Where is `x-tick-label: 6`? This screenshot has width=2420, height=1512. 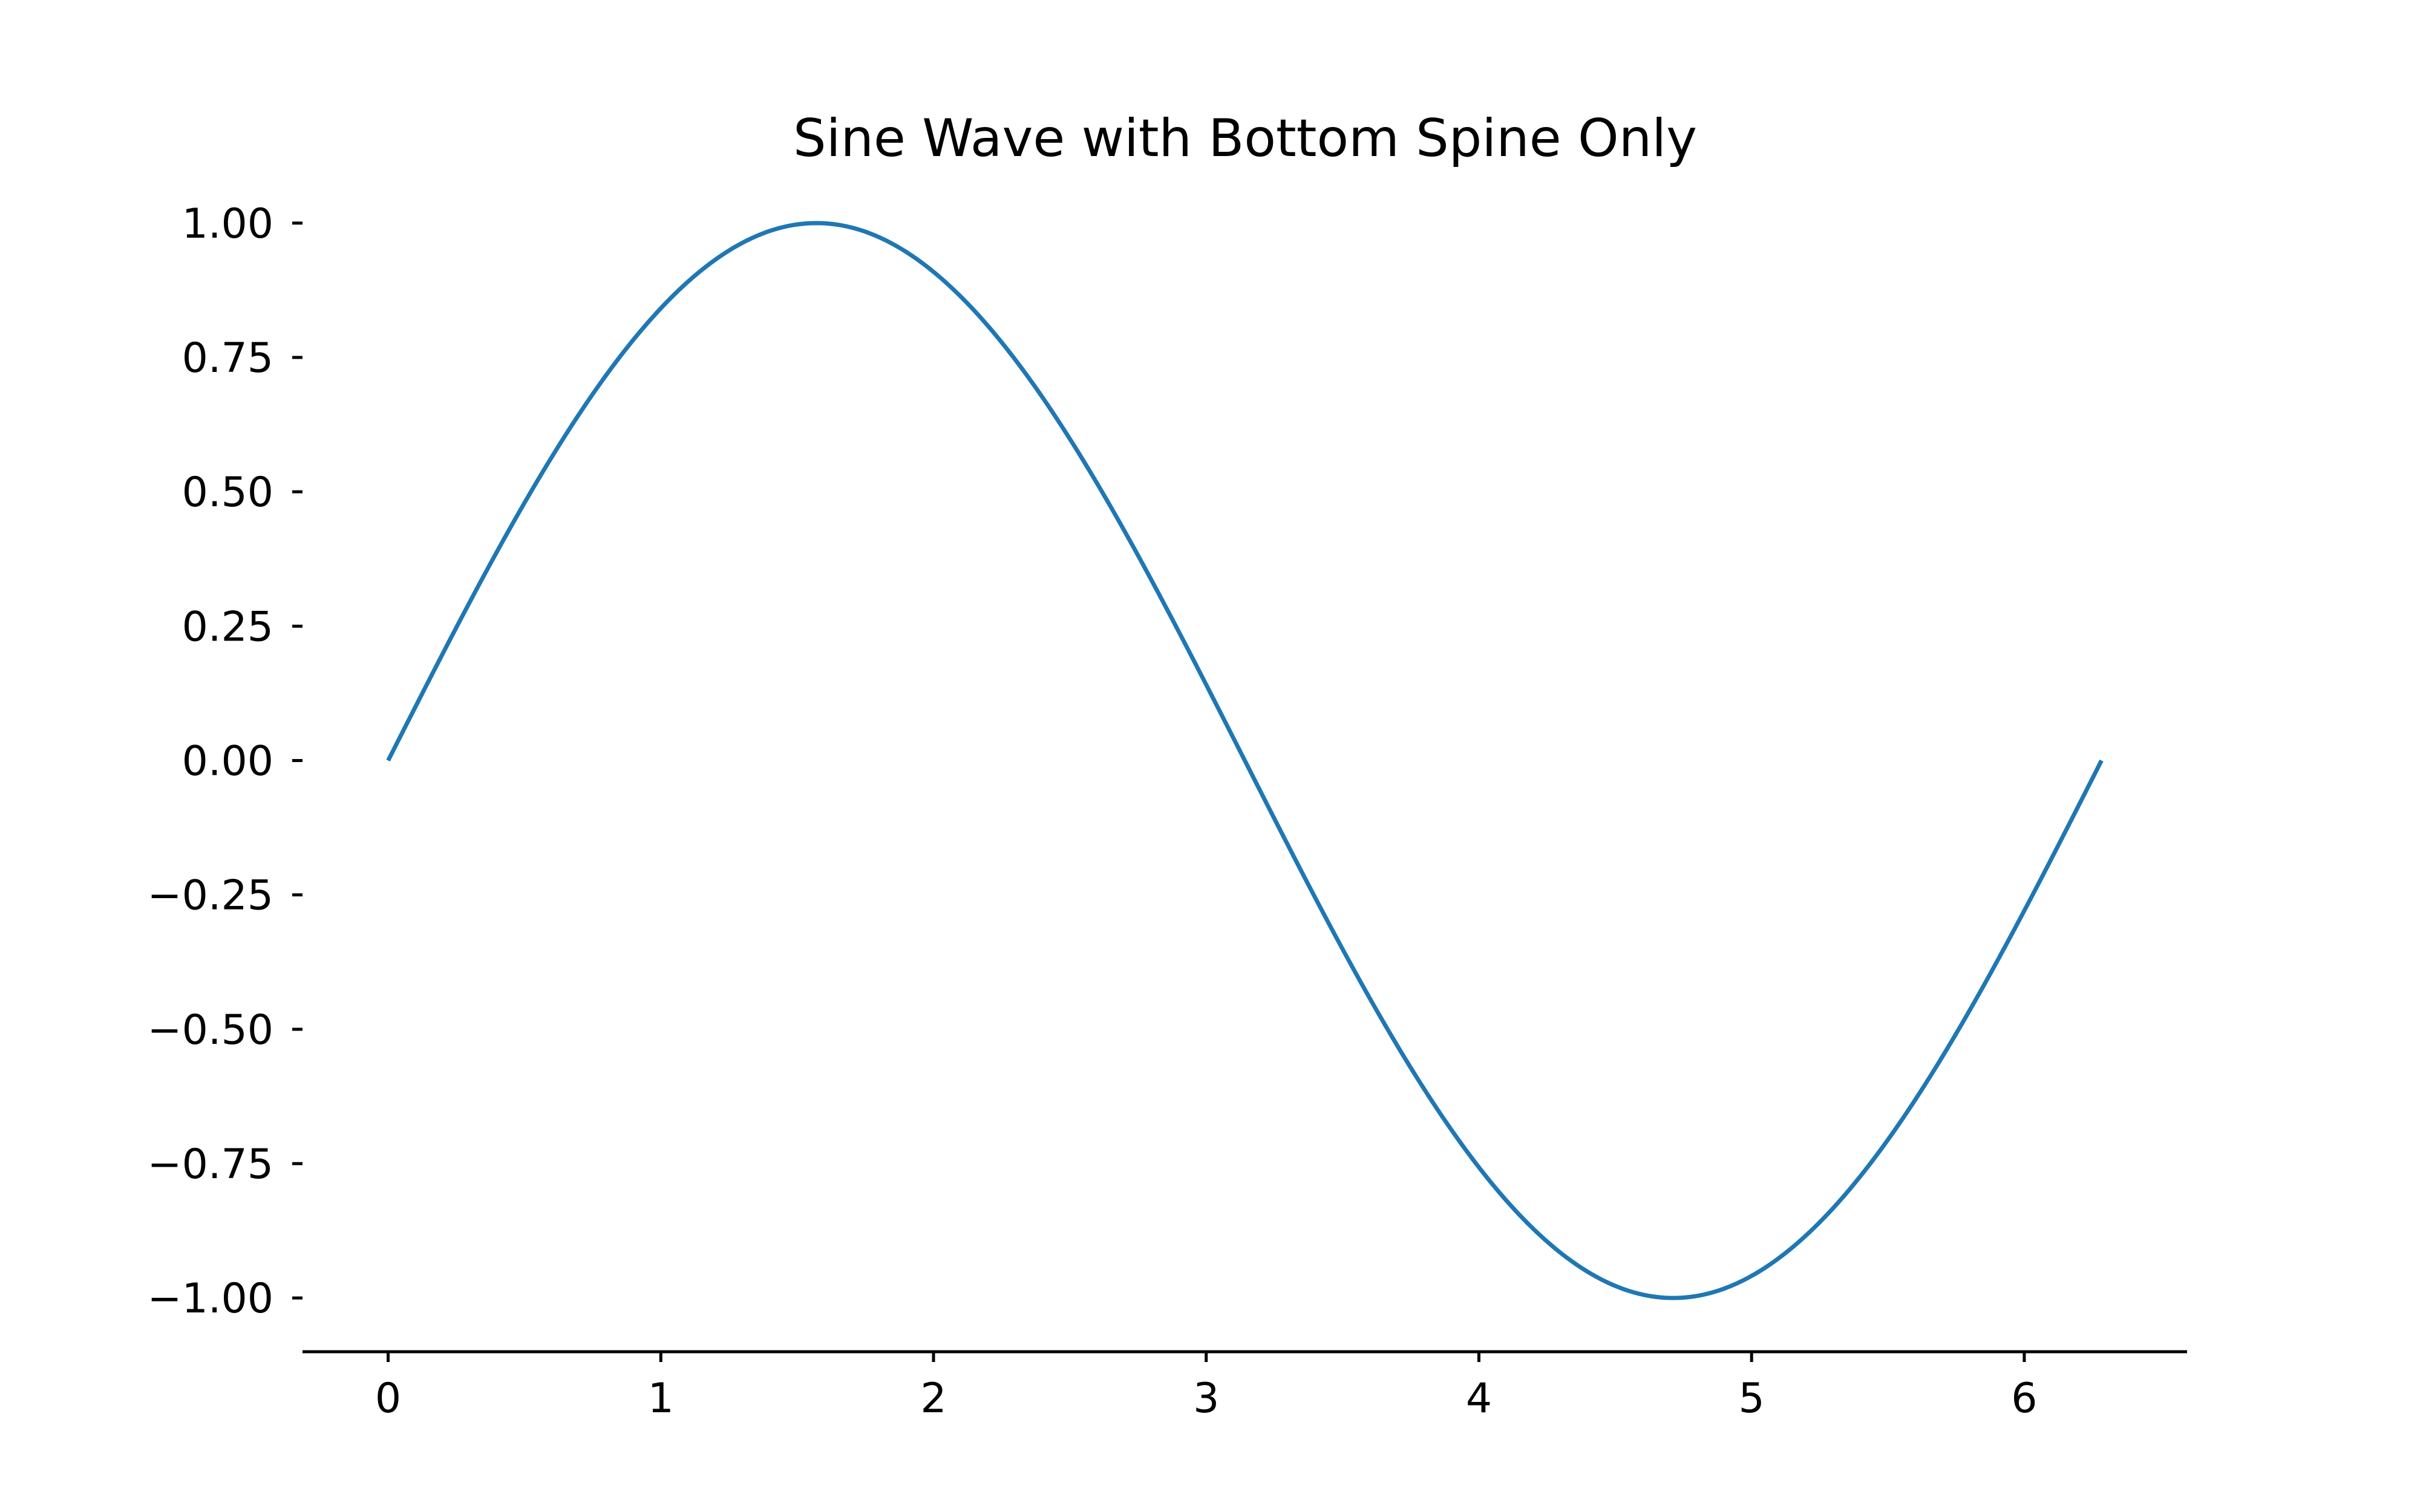 x-tick-label: 6 is located at coordinates (2024, 1398).